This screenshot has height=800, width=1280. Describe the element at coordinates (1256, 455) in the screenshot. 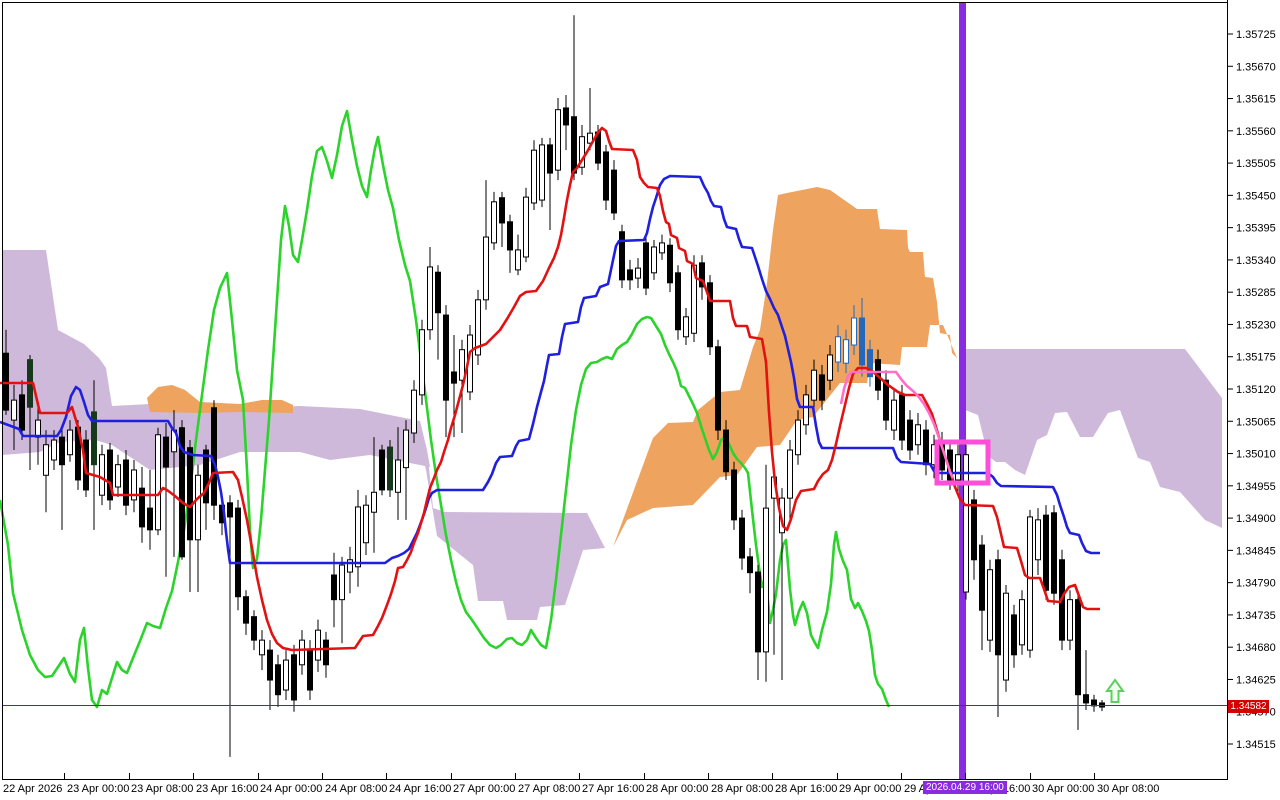

I see `y-axis-label: 1.35010` at that location.